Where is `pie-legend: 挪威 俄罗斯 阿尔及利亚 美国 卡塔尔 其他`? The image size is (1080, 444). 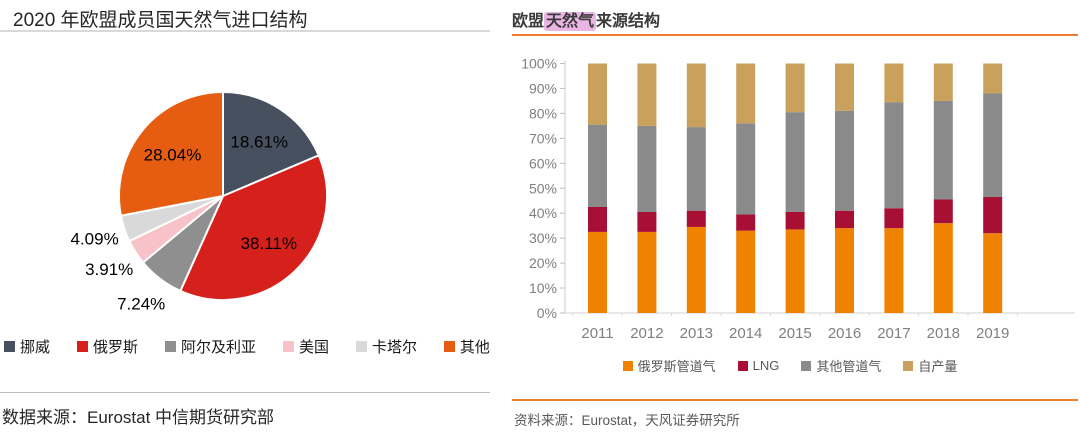
pie-legend: 挪威 俄罗斯 阿尔及利亚 美国 卡塔尔 其他 is located at coordinates (247, 346).